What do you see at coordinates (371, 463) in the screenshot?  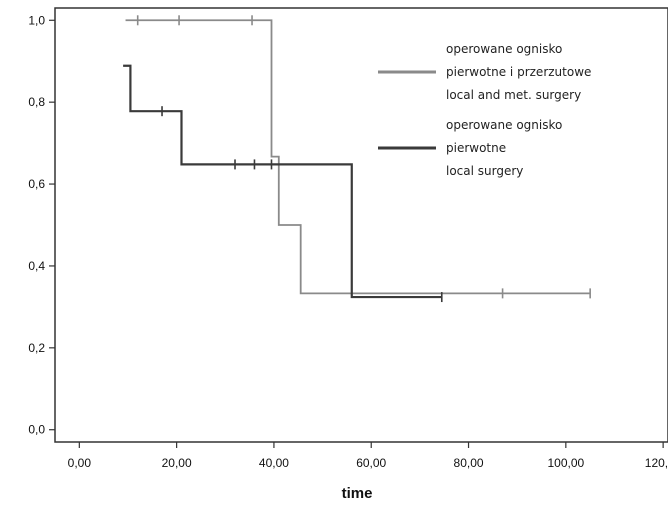 I see `x-tick-label: 60,00` at bounding box center [371, 463].